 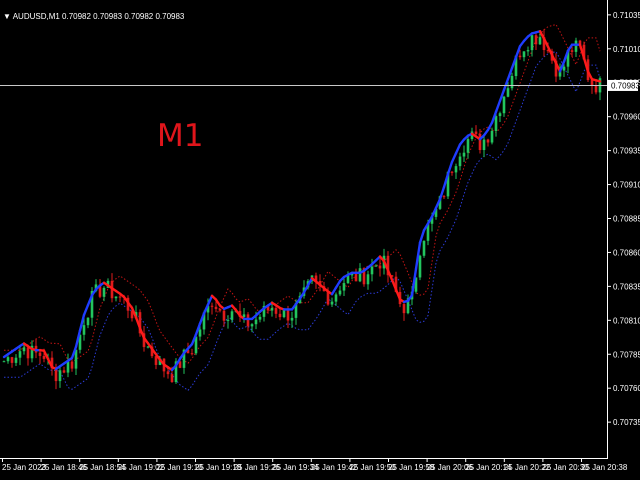 I want to click on x-tick-label: 25 Jan 19:42, so click(x=334, y=467).